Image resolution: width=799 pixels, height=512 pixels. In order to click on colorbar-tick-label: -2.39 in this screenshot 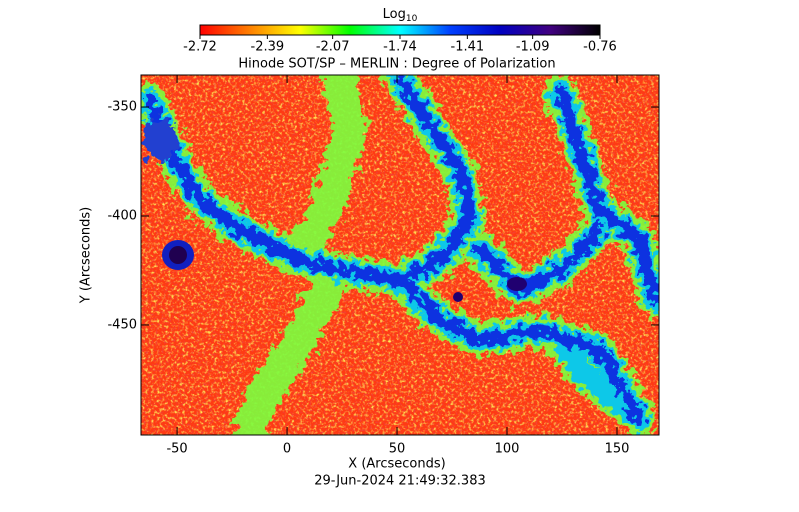, I will do `click(268, 47)`.